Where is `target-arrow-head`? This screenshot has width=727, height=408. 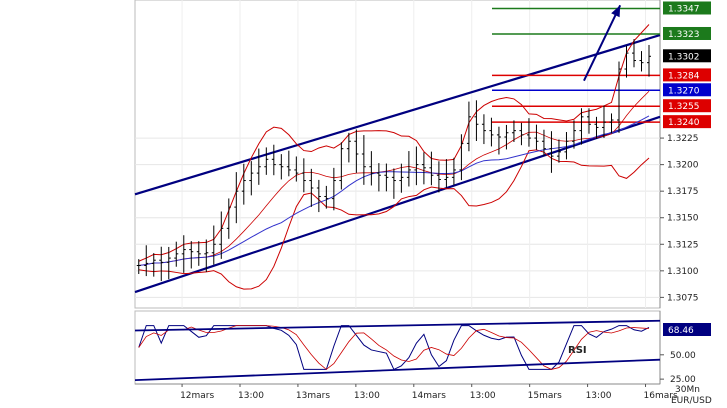 target-arrow-head is located at coordinates (616, 11).